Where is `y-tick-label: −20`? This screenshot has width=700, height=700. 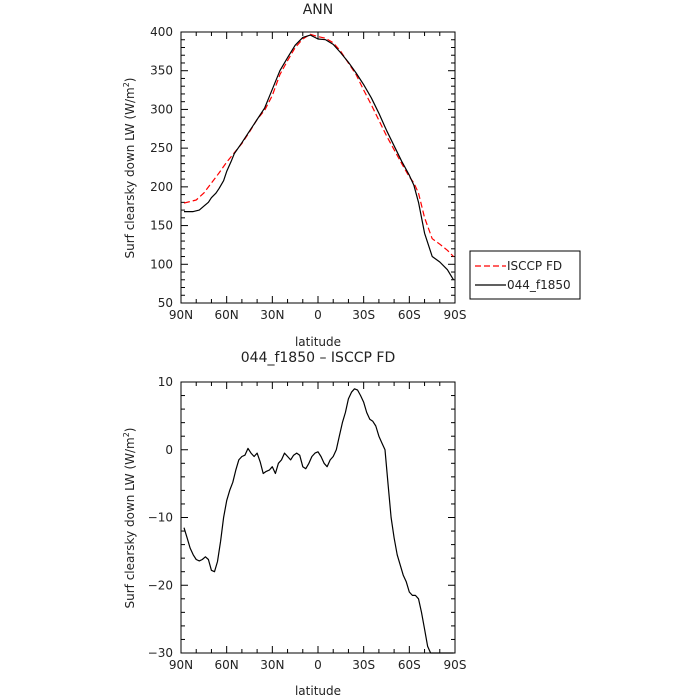 y-tick-label: −20 is located at coordinates (160, 585).